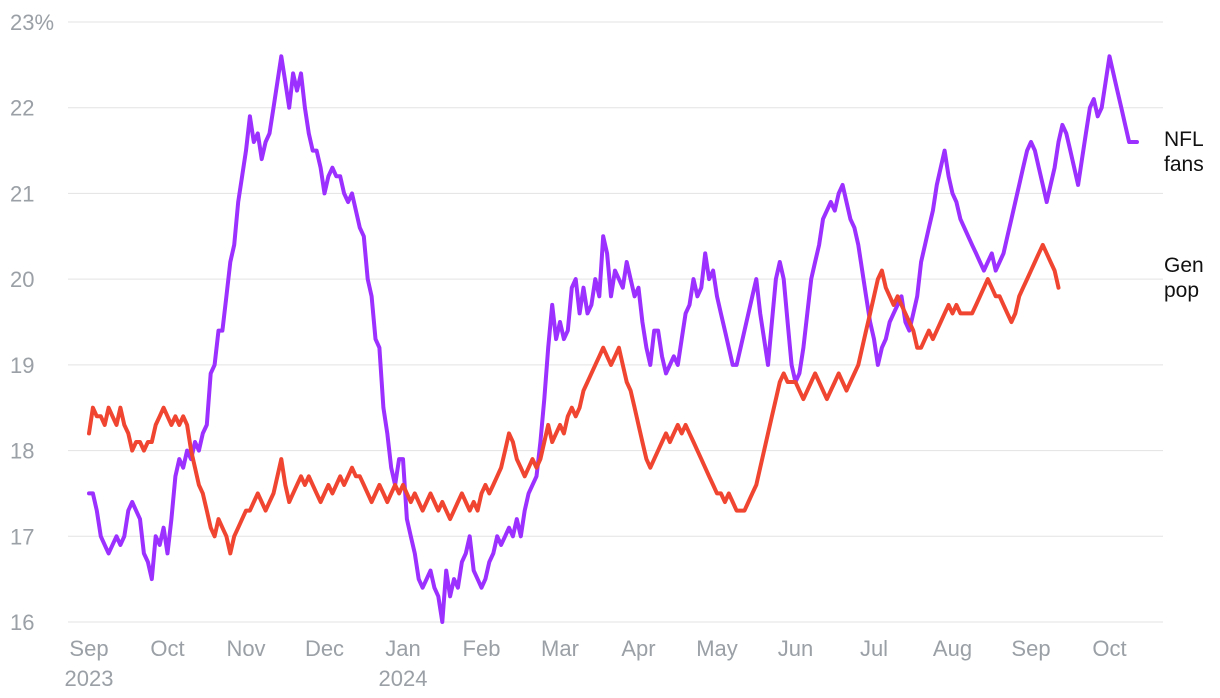  What do you see at coordinates (403, 678) in the screenshot?
I see `x-tick-year-label: 2024` at bounding box center [403, 678].